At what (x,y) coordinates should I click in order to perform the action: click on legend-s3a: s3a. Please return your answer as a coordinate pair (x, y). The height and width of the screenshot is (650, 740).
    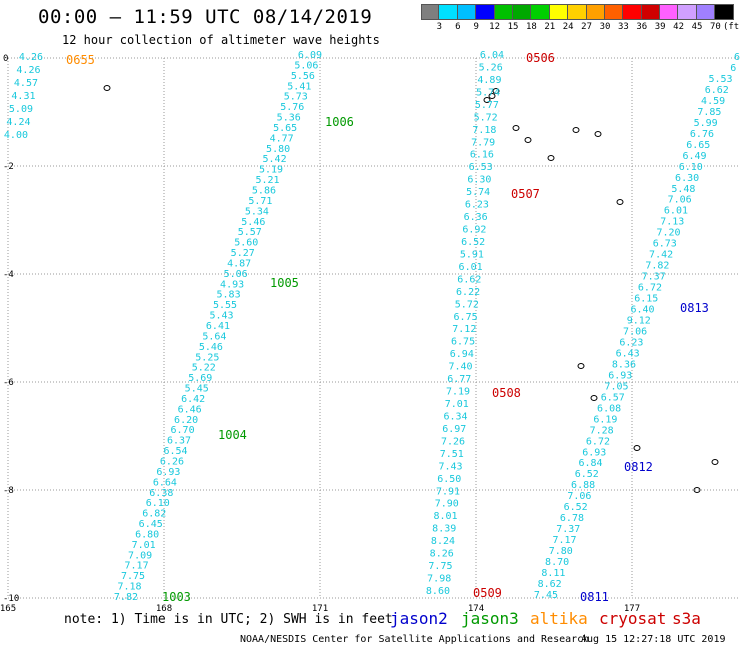
    Looking at the image, I should click on (686, 618).